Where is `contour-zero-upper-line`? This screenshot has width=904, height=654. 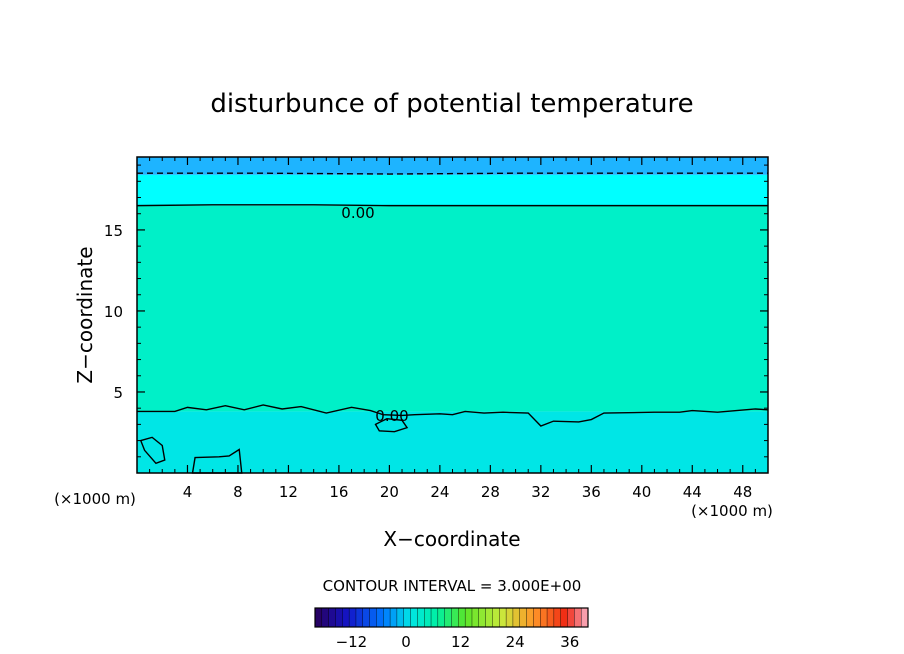
contour-zero-upper-line is located at coordinates (452, 205).